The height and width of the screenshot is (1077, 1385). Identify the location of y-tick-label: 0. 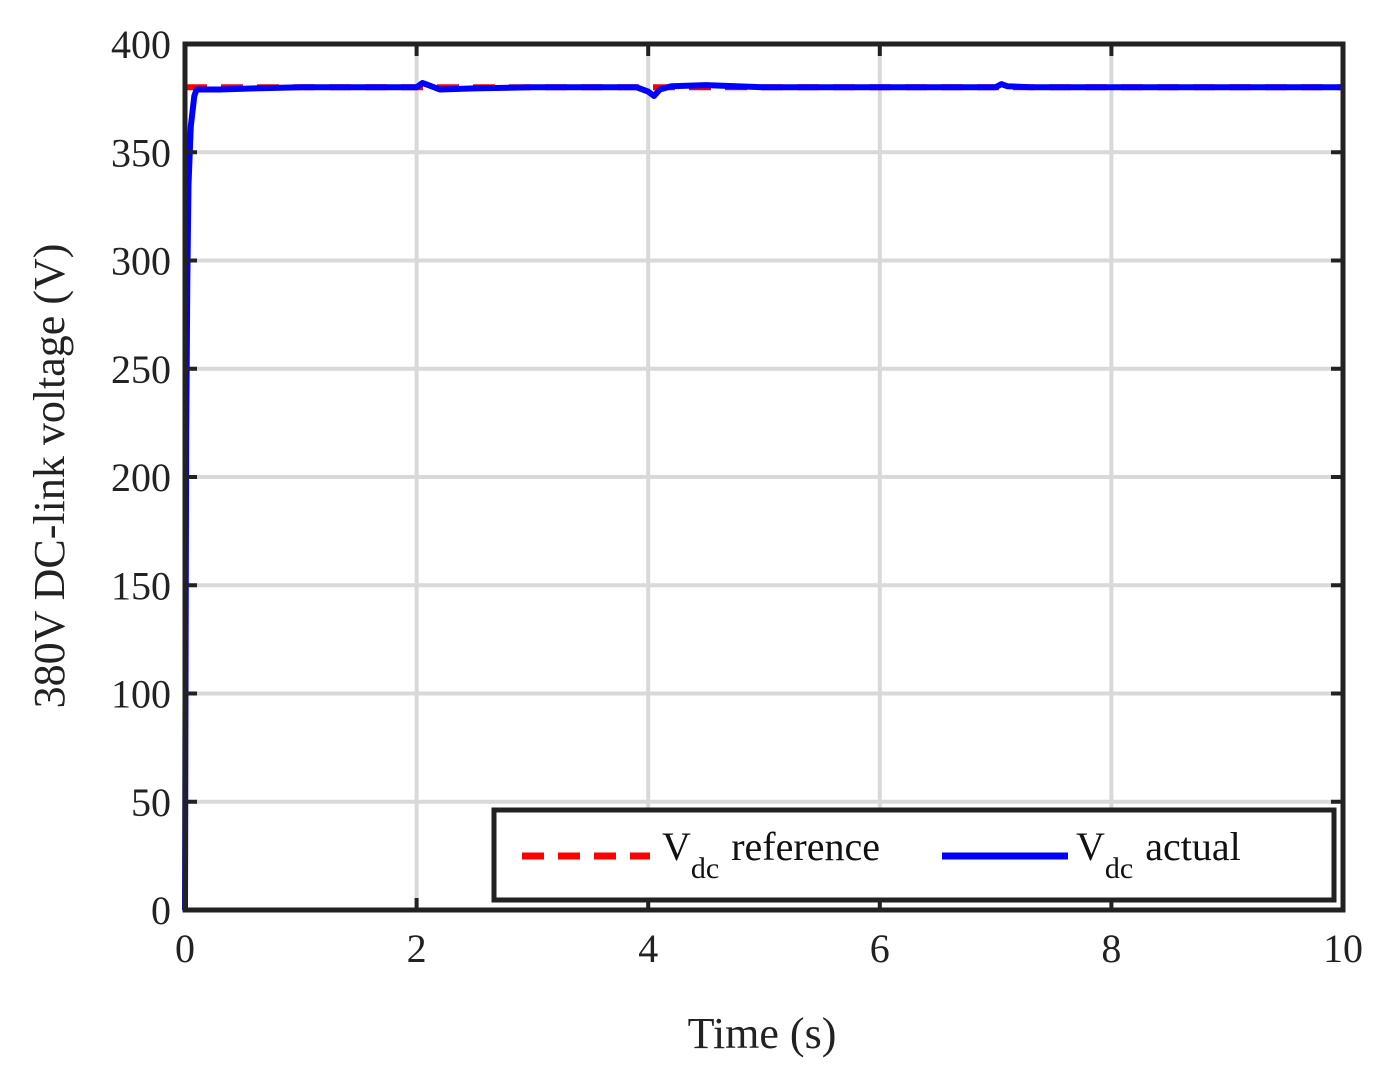
(161, 910).